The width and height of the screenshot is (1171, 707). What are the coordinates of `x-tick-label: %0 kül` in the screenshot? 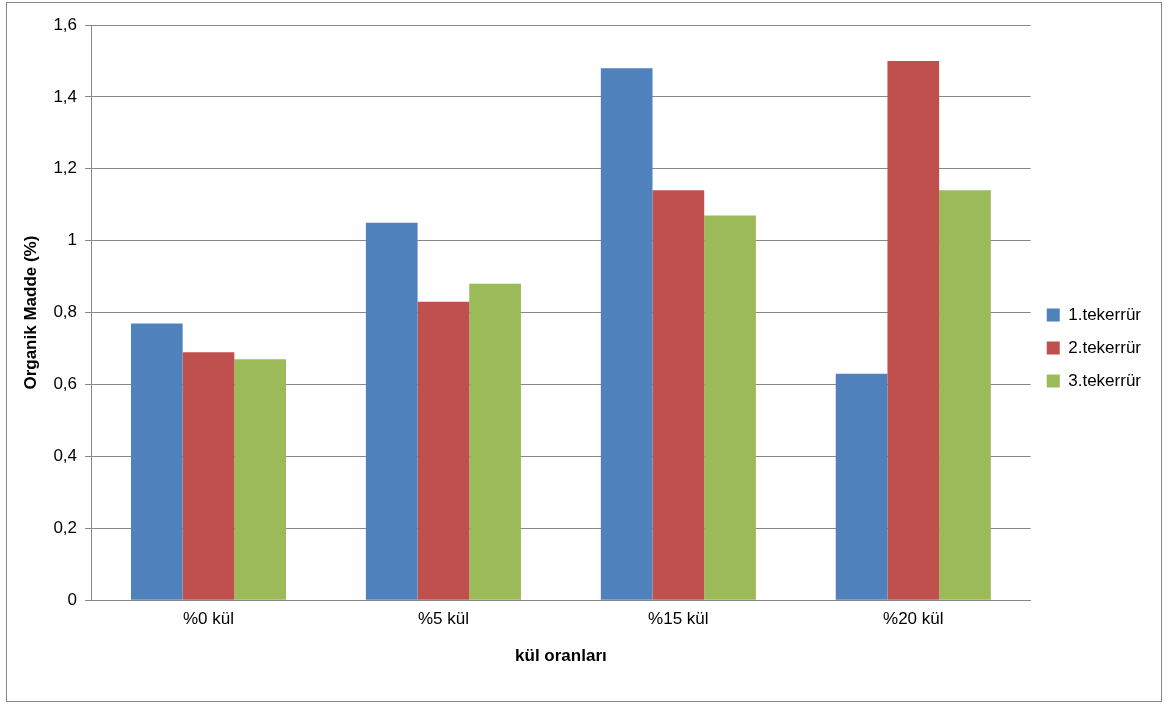 It's located at (208, 619).